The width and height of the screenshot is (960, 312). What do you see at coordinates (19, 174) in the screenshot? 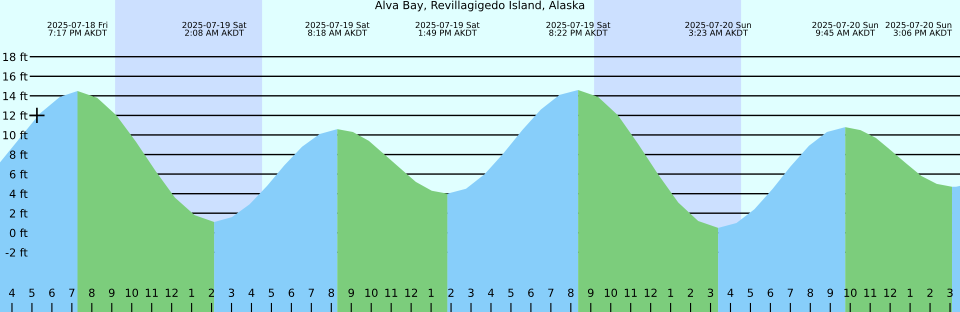
I see `y-tick-label: 6 ft` at bounding box center [19, 174].